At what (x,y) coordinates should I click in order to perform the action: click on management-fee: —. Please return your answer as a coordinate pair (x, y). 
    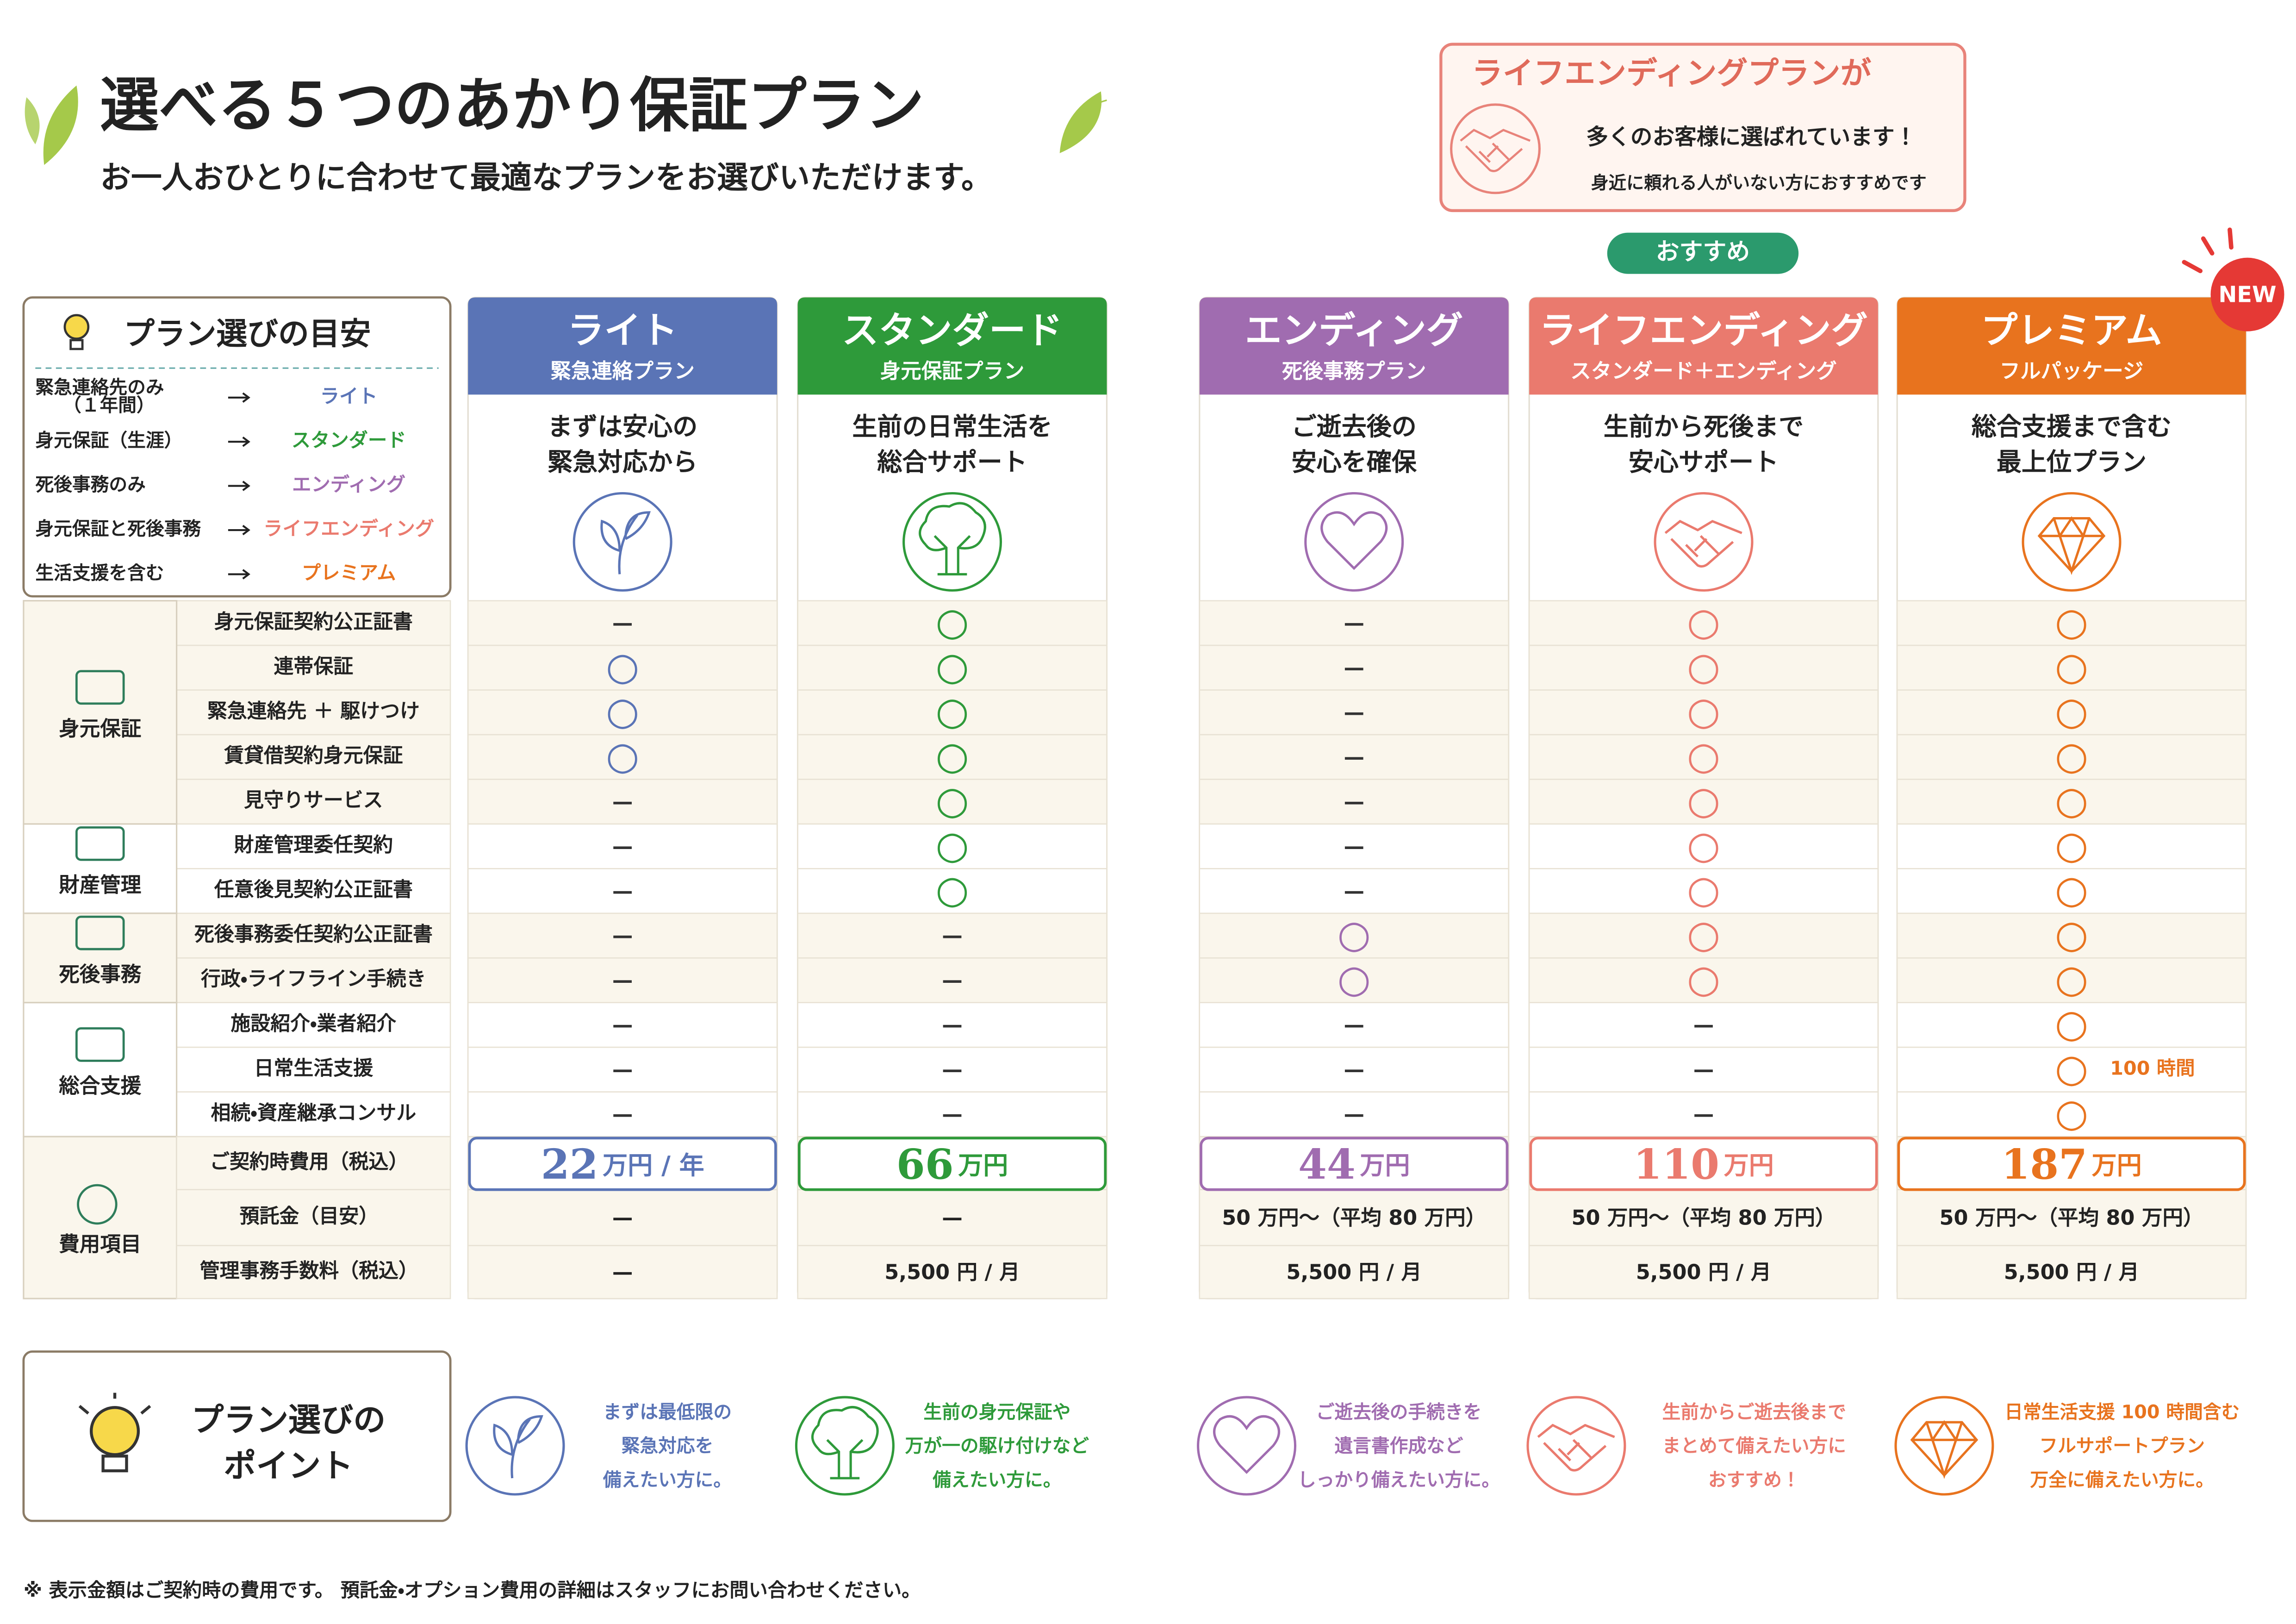
    Looking at the image, I should click on (622, 1272).